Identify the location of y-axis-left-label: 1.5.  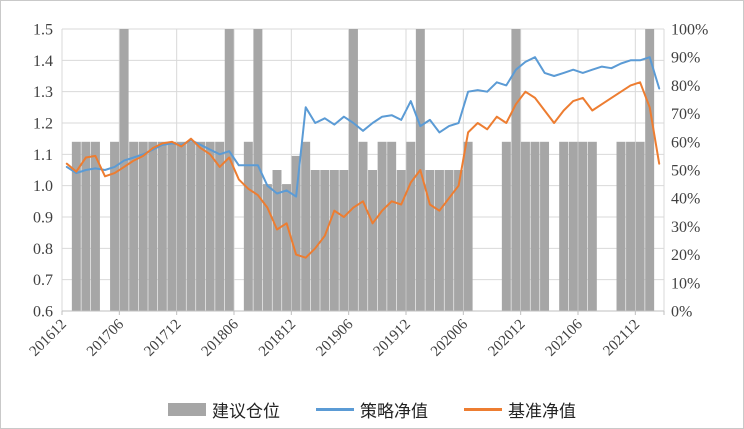
(43, 30).